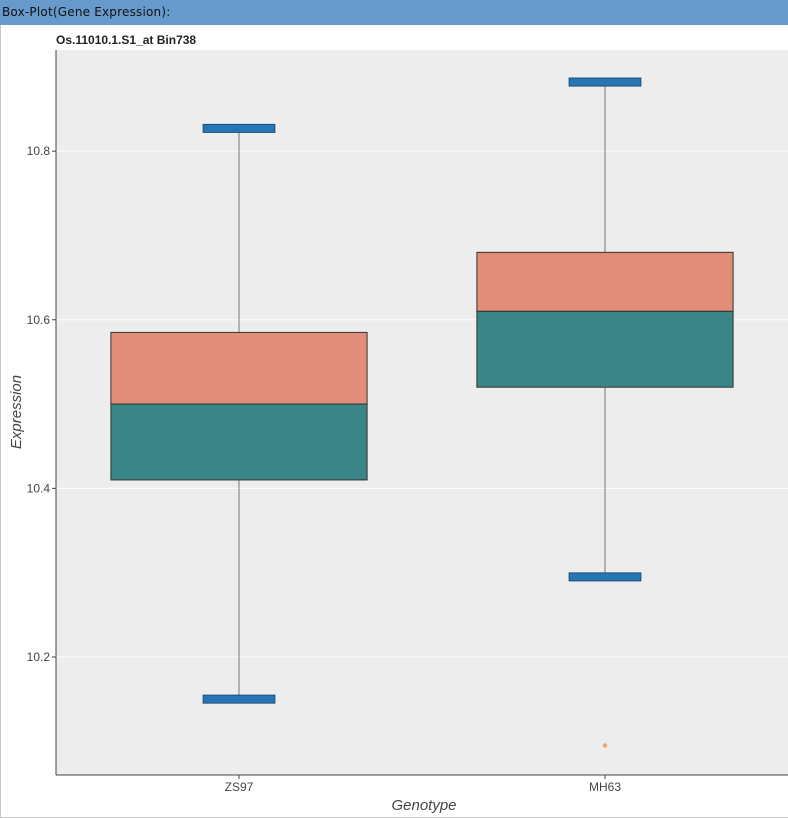 This screenshot has width=788, height=818. I want to click on y-tick-label: 10.4, so click(39, 488).